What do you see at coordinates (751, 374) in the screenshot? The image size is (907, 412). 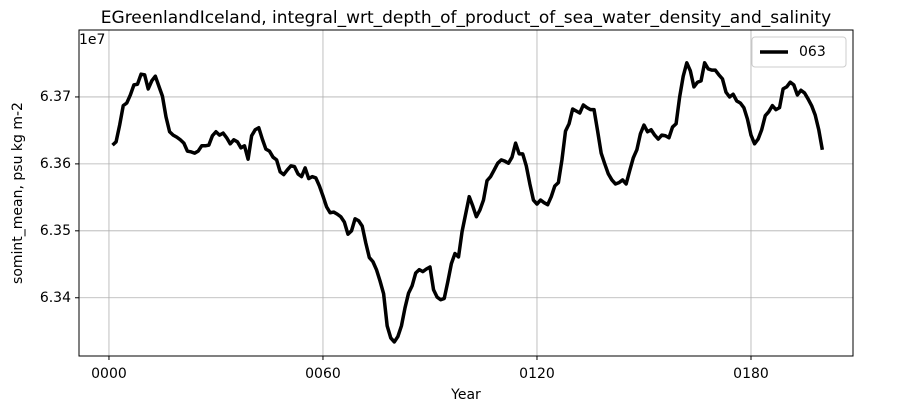 I see `x-tick-label: 0180` at bounding box center [751, 374].